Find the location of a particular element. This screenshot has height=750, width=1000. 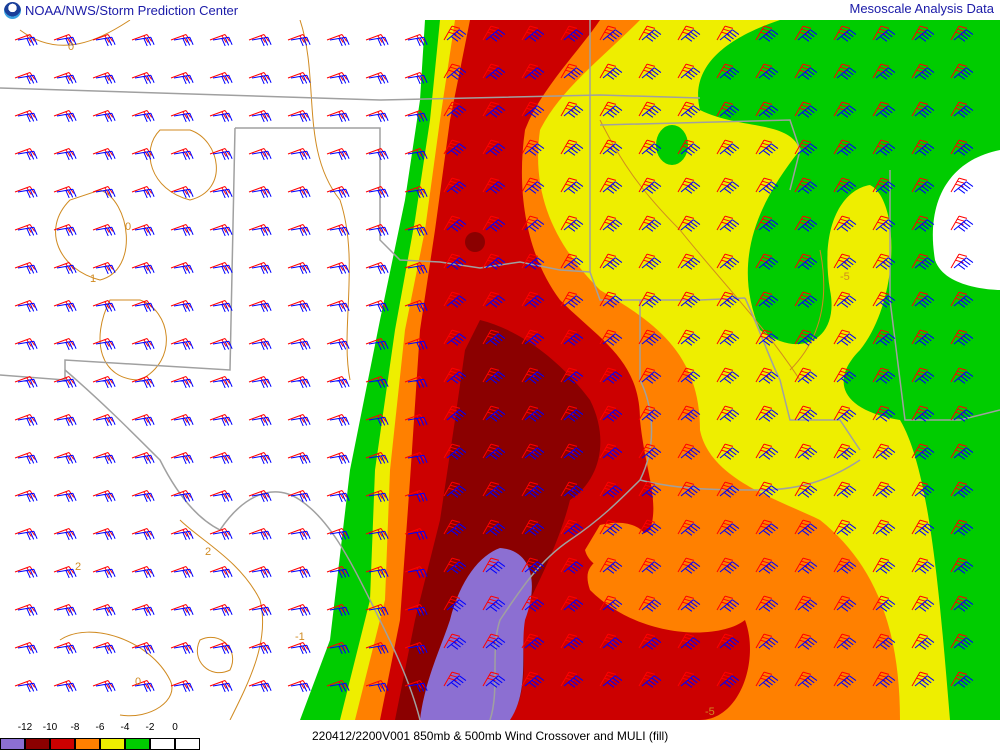

legend-label: -6 is located at coordinates (100, 727).